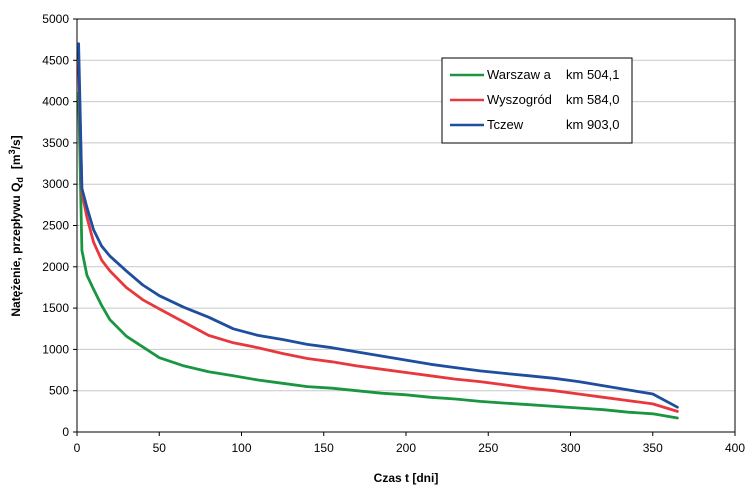  Describe the element at coordinates (160, 448) in the screenshot. I see `x-tick-label: 50` at that location.